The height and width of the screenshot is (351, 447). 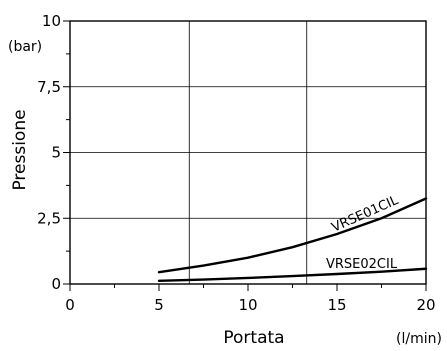 What do you see at coordinates (253, 338) in the screenshot?
I see `x-axis-title: Portata` at bounding box center [253, 338].